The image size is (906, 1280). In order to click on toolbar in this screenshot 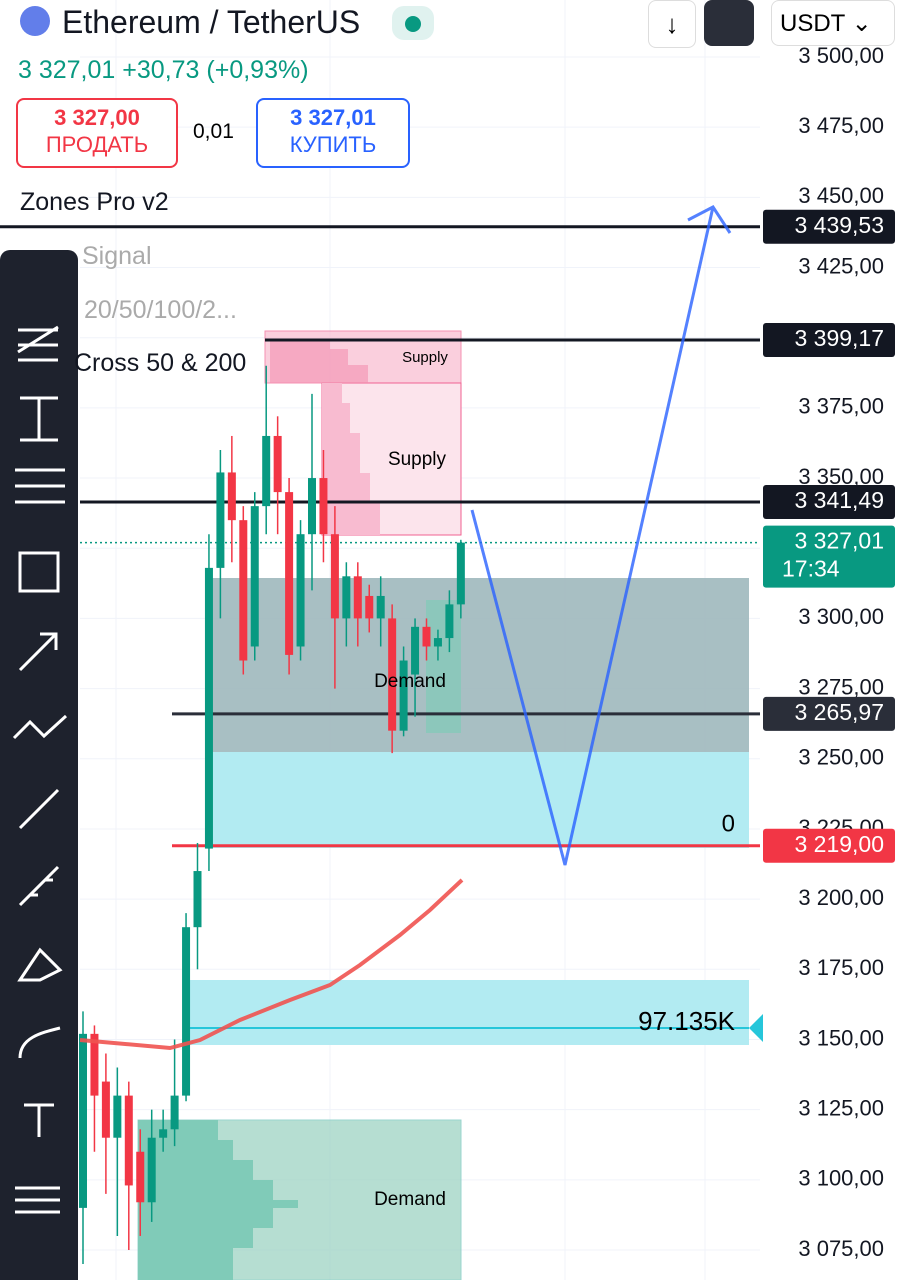, I will do `click(39, 765)`.